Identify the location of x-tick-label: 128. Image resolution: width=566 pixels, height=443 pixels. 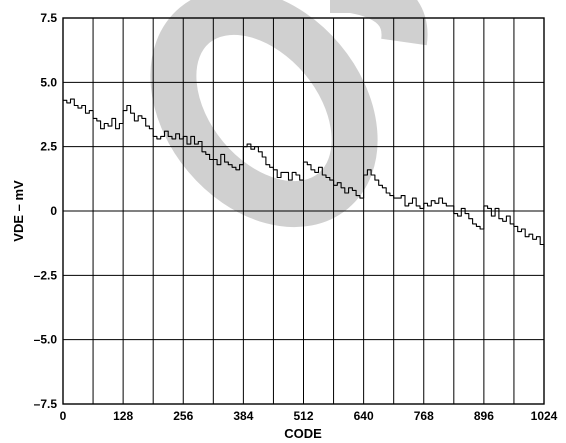
(123, 416).